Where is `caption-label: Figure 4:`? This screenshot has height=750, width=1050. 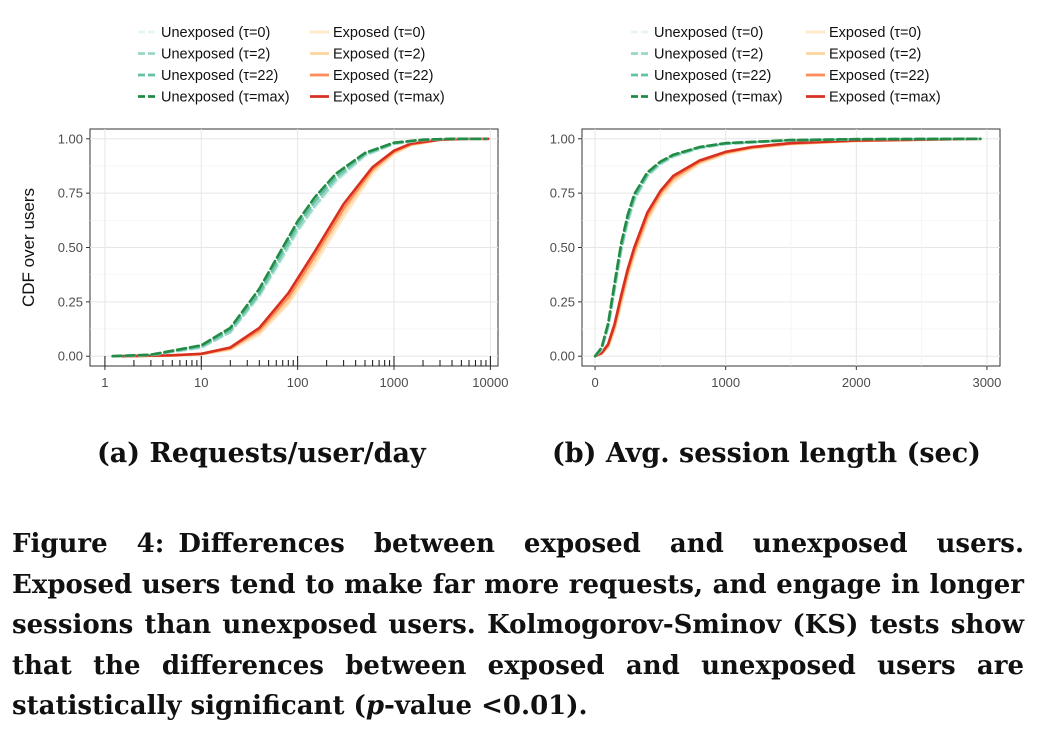
caption-label: Figure 4: is located at coordinates (88, 544).